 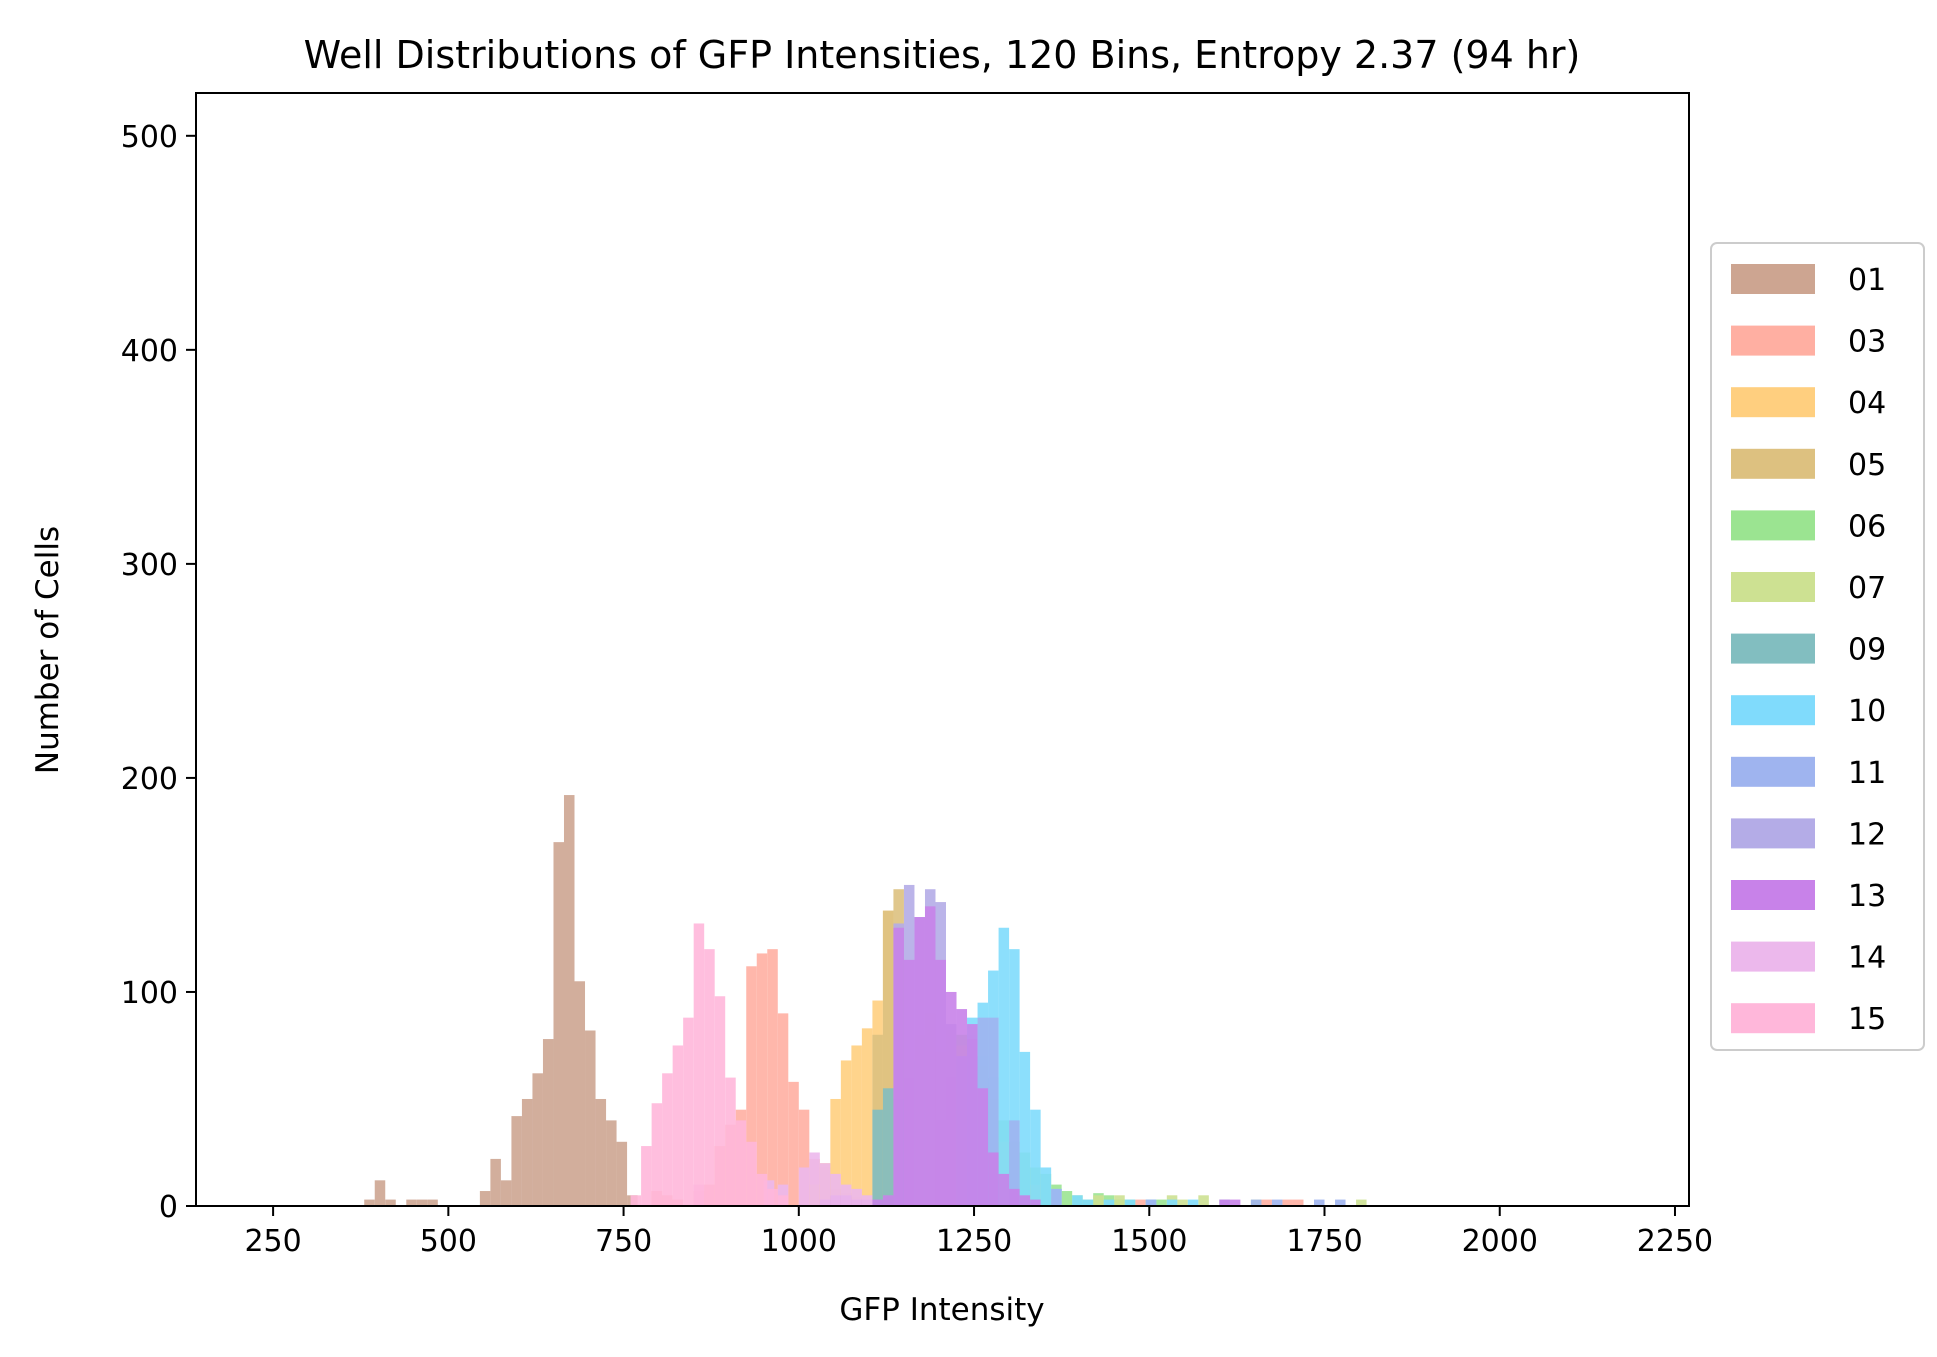 What do you see at coordinates (149, 565) in the screenshot?
I see `y-tick-label: 300` at bounding box center [149, 565].